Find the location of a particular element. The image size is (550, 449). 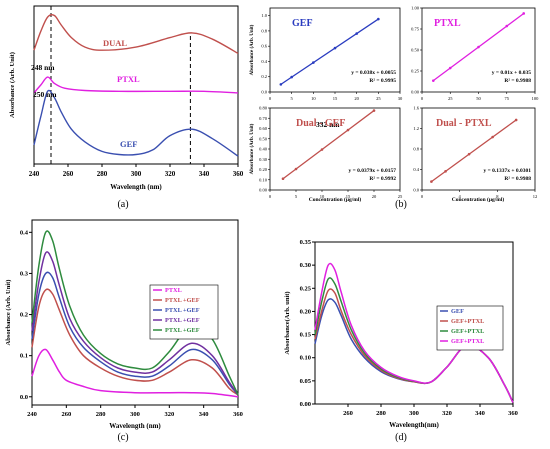

c-legend-label: PTXL is located at coordinates (173, 290).